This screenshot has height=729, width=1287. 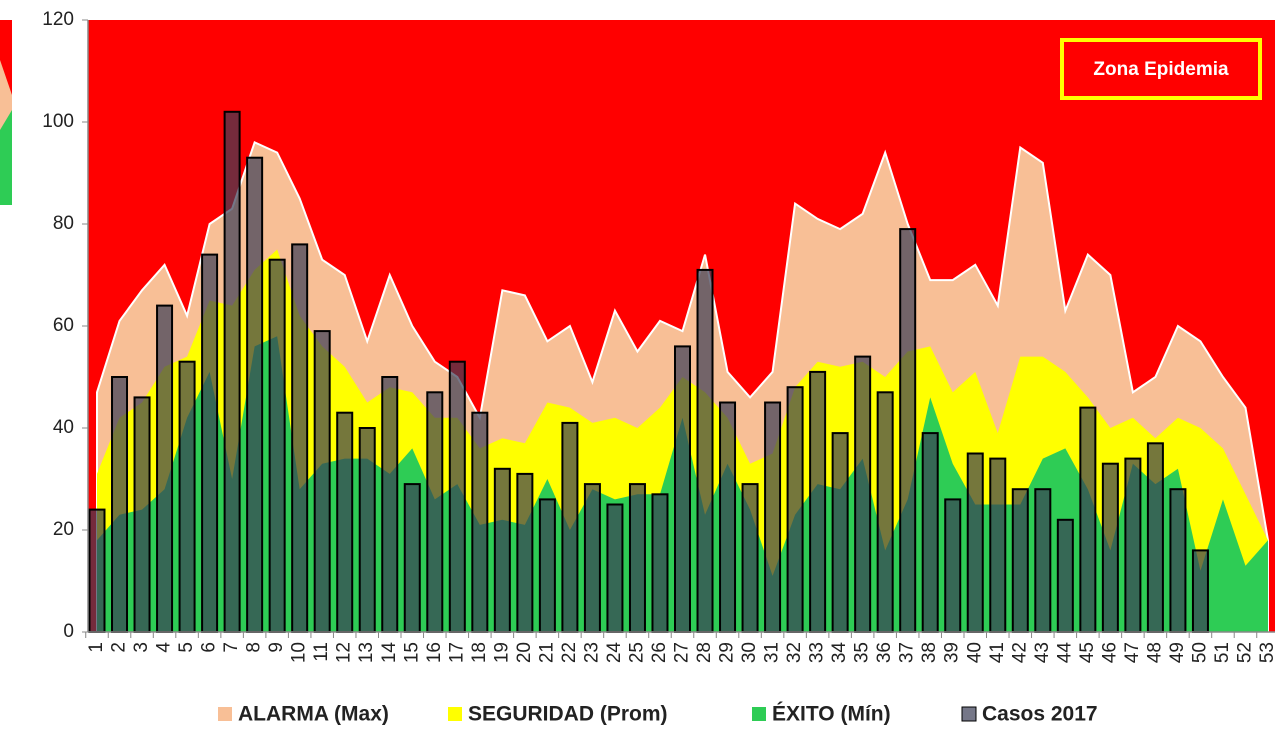 I want to click on y-tick-label: 60, so click(x=63, y=325).